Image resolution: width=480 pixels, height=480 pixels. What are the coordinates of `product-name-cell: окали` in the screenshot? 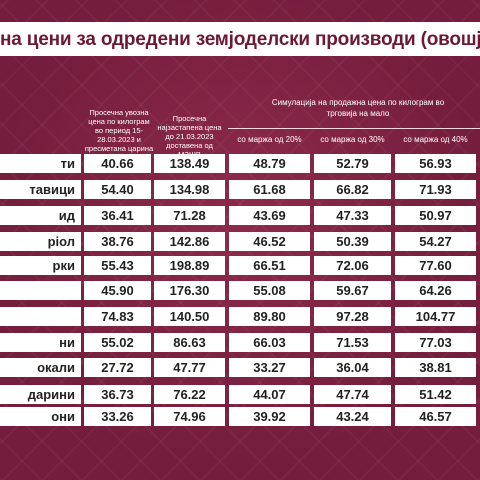 It's located at (40, 367).